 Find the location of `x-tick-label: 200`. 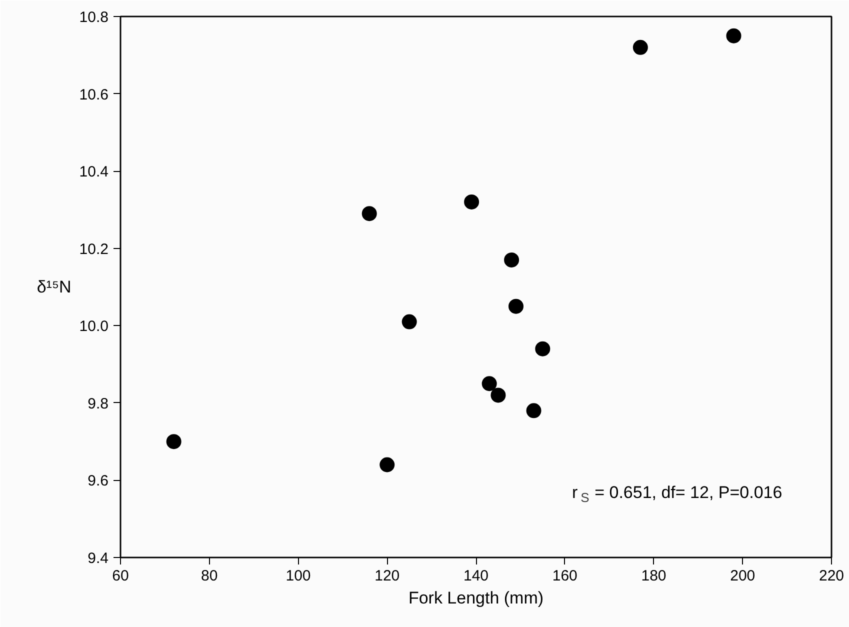

x-tick-label: 200 is located at coordinates (743, 576).